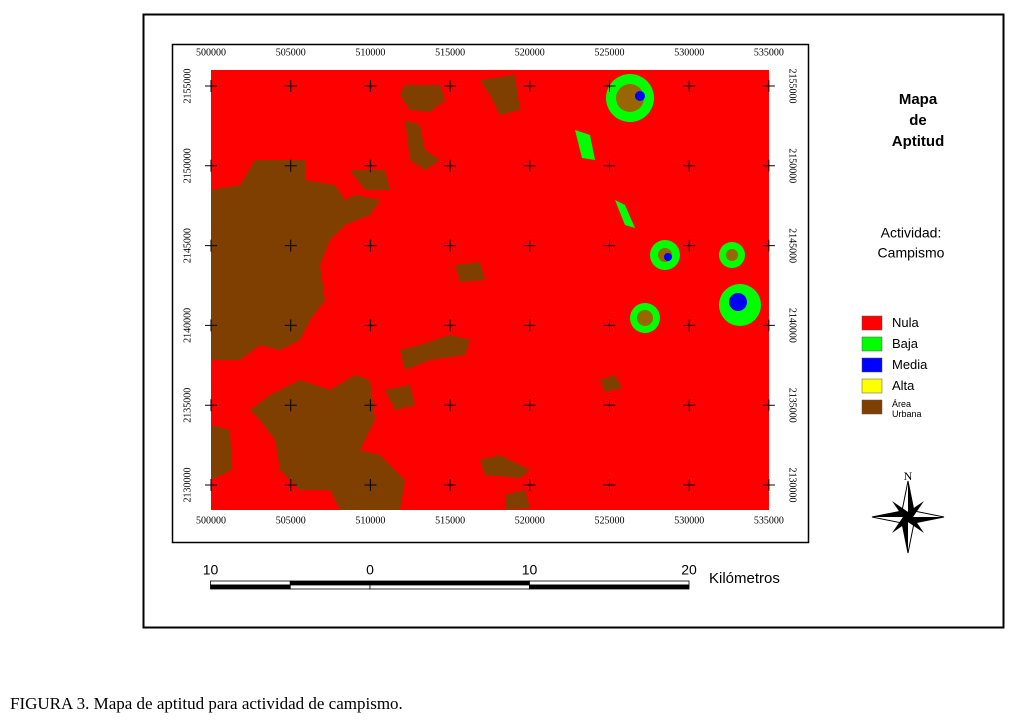 This screenshot has height=721, width=1019. Describe the element at coordinates (450, 52) in the screenshot. I see `x-tick-label: 515000` at that location.